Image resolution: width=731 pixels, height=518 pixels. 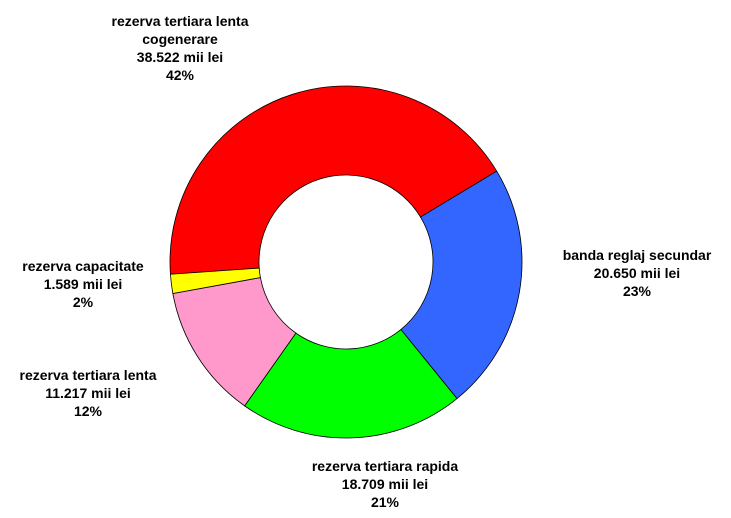 What do you see at coordinates (180, 57) in the screenshot?
I see `value-label: 38.522 mii lei` at bounding box center [180, 57].